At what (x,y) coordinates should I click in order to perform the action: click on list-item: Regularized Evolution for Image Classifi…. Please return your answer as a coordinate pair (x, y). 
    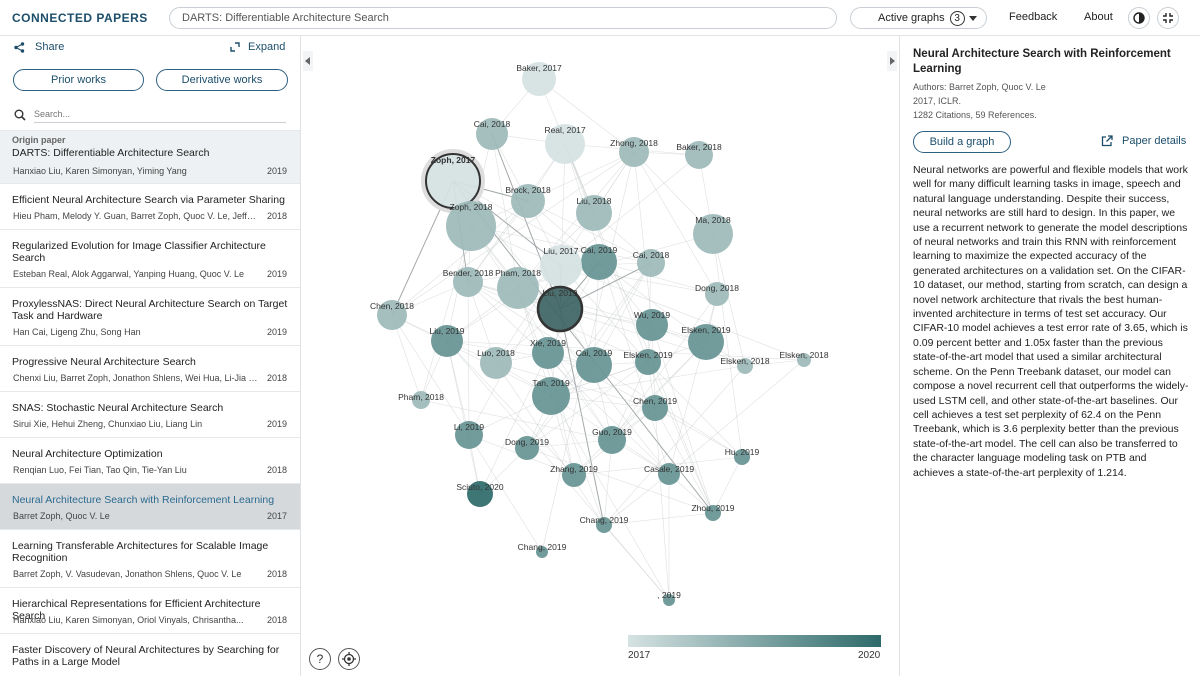
    Looking at the image, I should click on (150, 258).